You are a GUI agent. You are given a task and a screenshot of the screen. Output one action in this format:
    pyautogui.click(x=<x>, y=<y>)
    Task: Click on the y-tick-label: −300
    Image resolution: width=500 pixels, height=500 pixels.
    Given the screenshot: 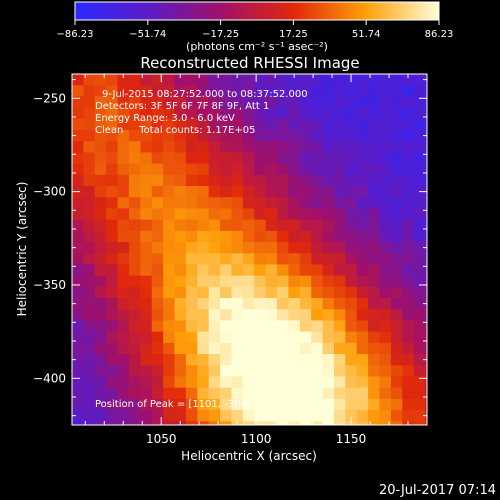 What is the action you would take?
    pyautogui.click(x=49, y=192)
    